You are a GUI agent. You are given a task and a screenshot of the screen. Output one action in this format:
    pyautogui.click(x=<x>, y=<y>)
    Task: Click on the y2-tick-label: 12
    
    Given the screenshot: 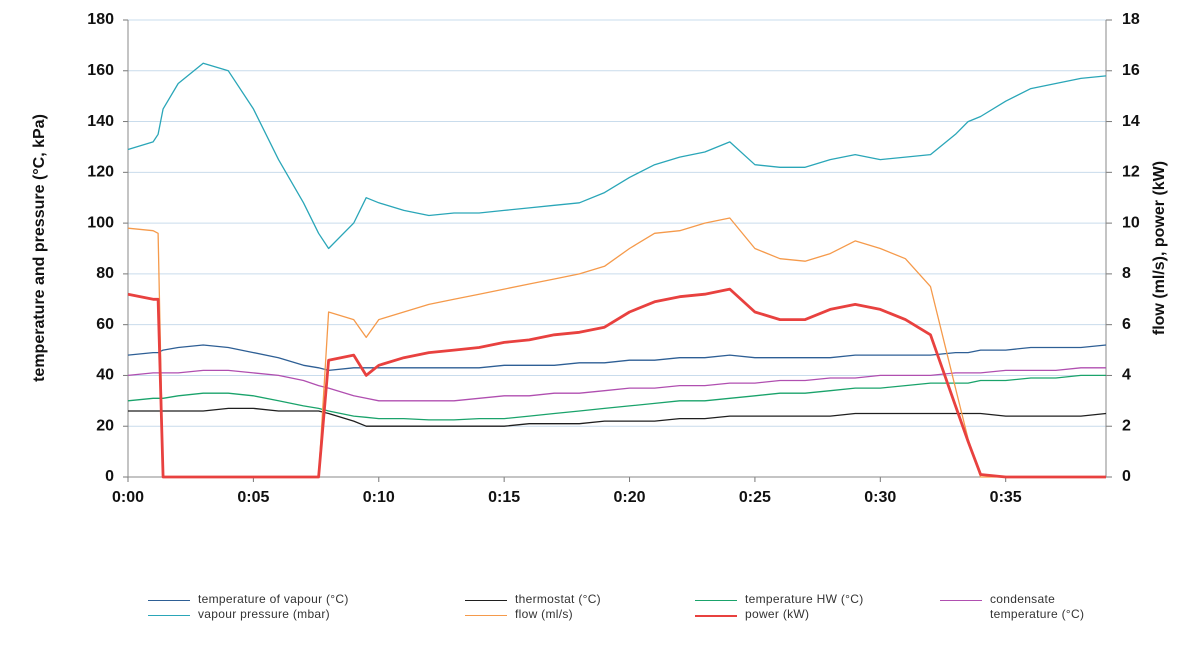 What is the action you would take?
    pyautogui.click(x=1131, y=172)
    